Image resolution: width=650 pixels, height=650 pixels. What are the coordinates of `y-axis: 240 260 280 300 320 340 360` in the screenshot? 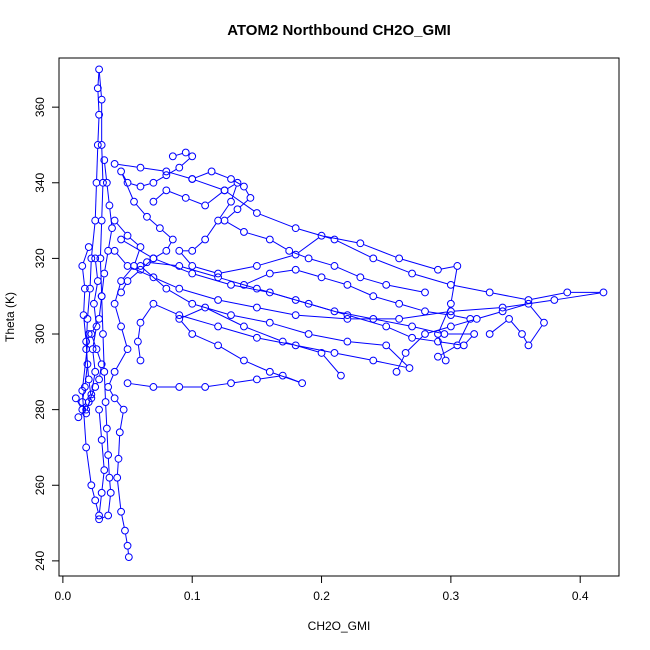 It's located at (46, 334).